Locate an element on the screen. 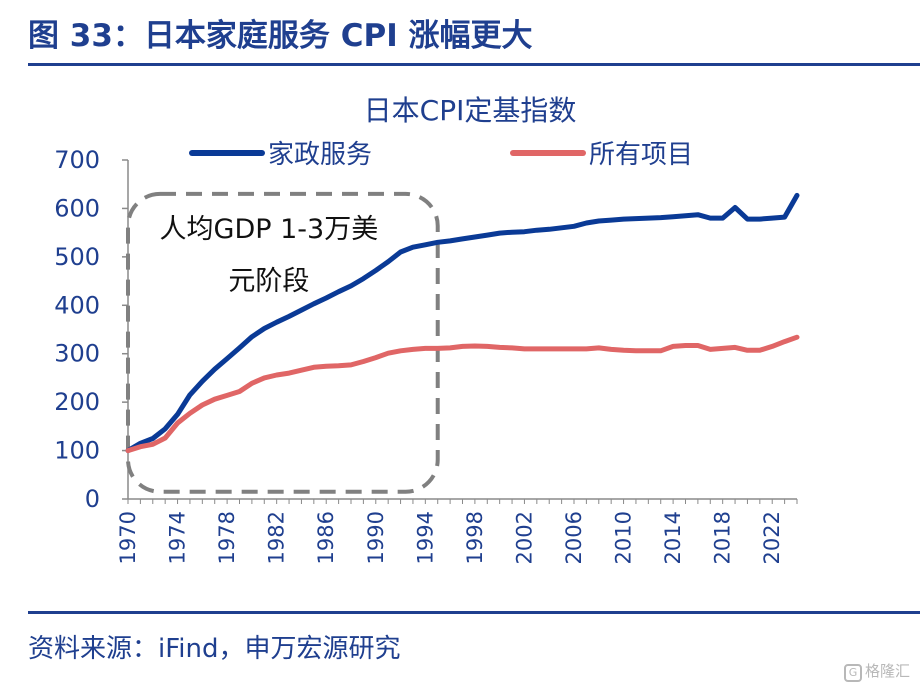 This screenshot has height=691, width=920. y-tick-label: 700 is located at coordinates (77, 160).